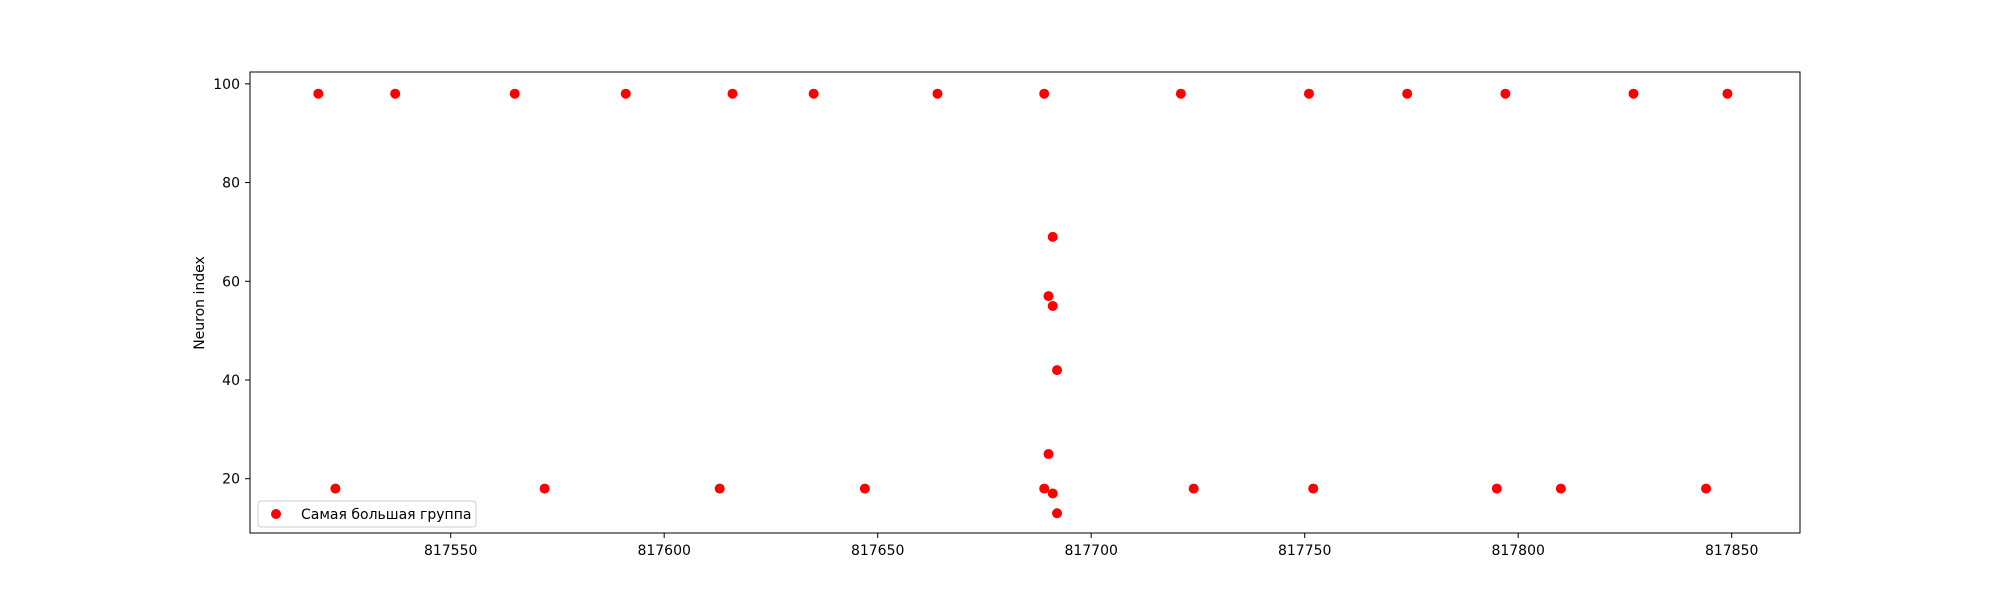  What do you see at coordinates (450, 551) in the screenshot?
I see `x-tick-label: 817550` at bounding box center [450, 551].